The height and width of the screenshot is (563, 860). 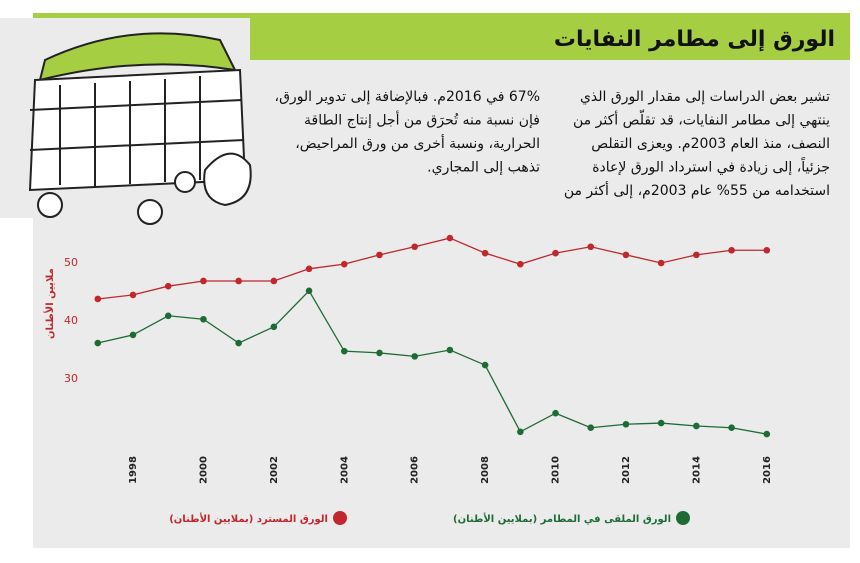 I want to click on x-tick-label: 2002, so click(x=274, y=470).